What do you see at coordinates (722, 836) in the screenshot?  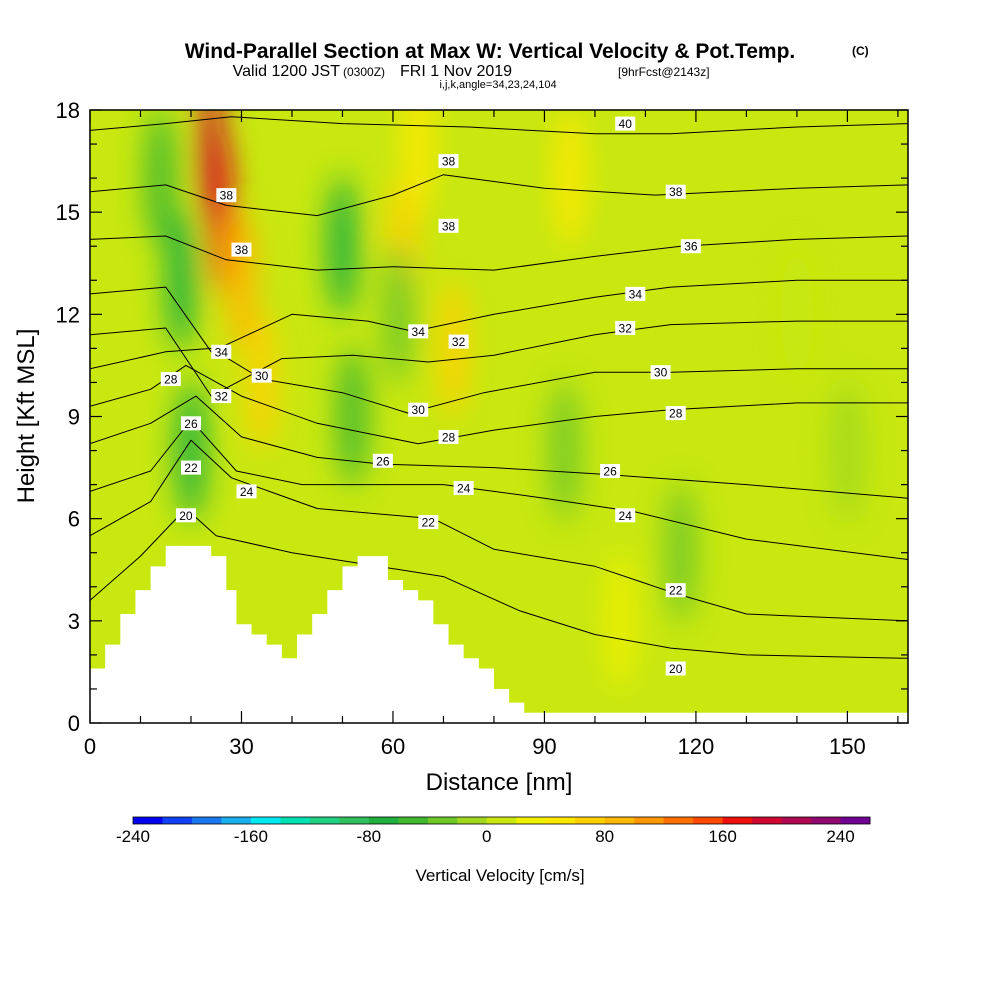 I see `colorbar-tick-label: 160` at bounding box center [722, 836].